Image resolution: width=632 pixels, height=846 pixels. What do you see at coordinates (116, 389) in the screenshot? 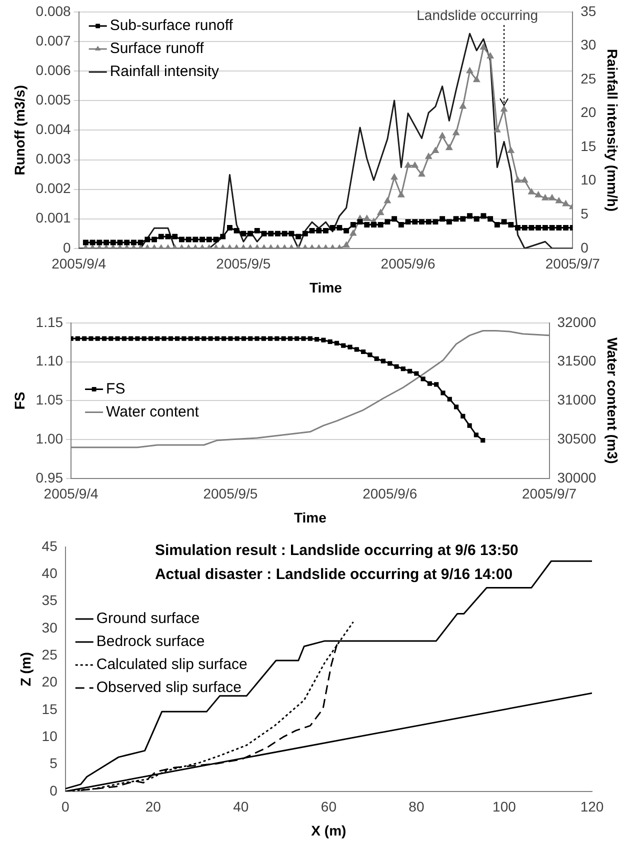
I see `legend-label: FS` at bounding box center [116, 389].